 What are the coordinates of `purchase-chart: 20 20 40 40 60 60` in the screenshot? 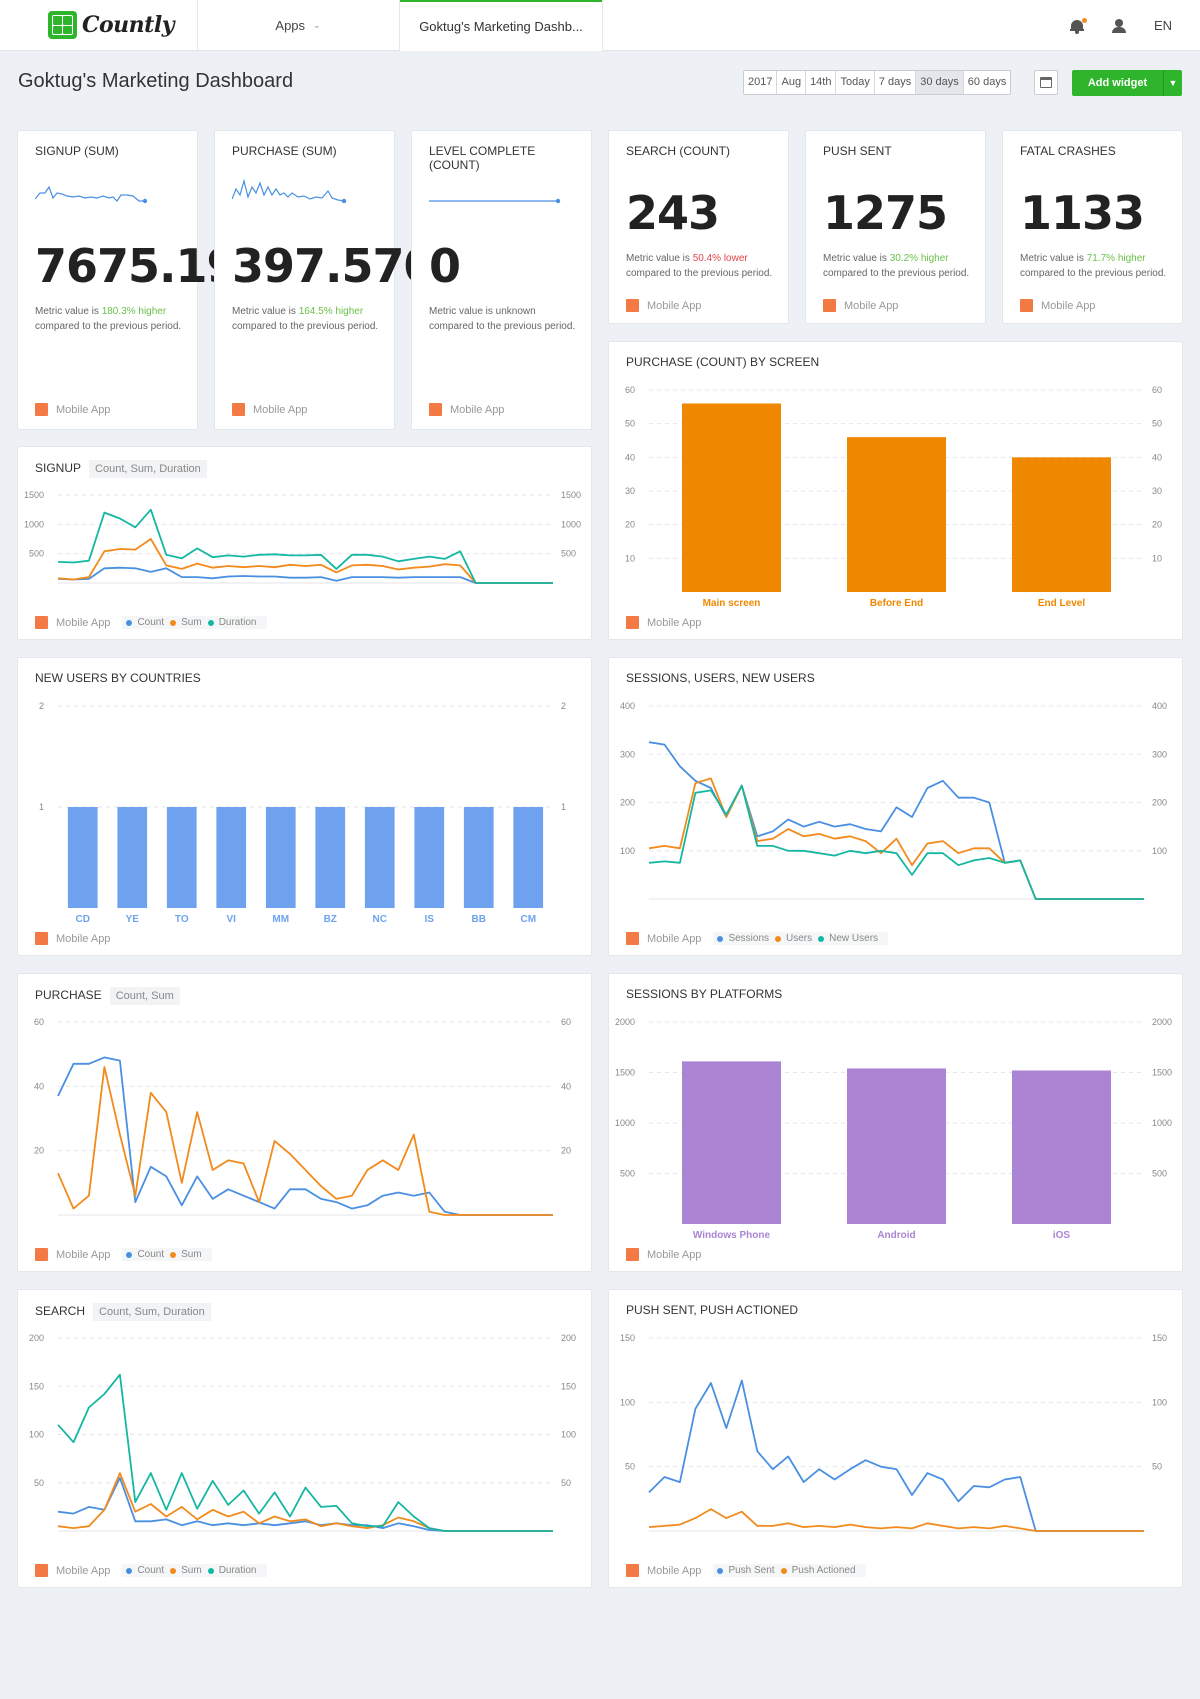 It's located at (302, 1116).